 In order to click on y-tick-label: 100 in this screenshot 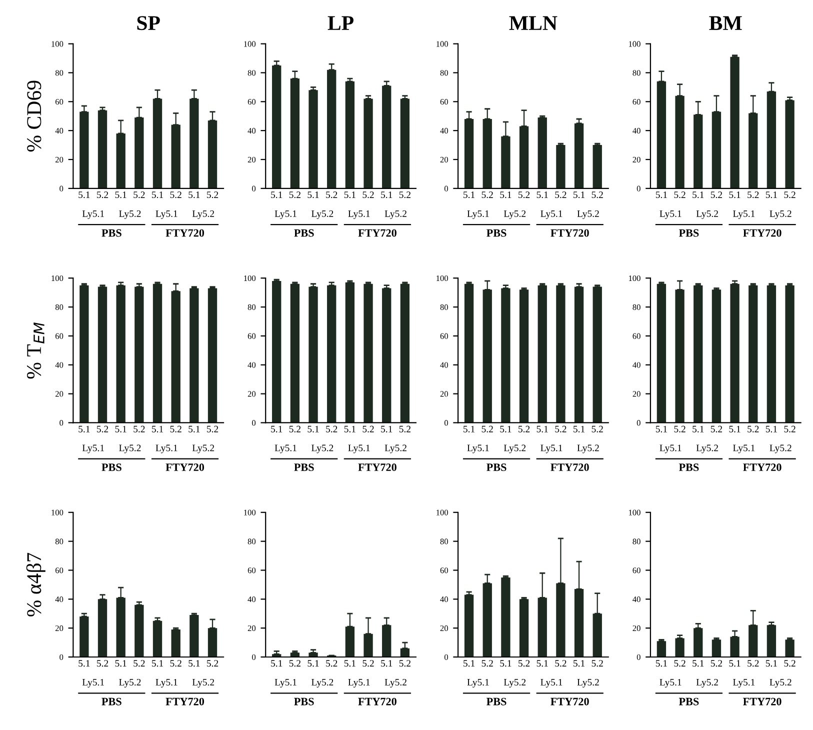, I will do `click(634, 278)`.